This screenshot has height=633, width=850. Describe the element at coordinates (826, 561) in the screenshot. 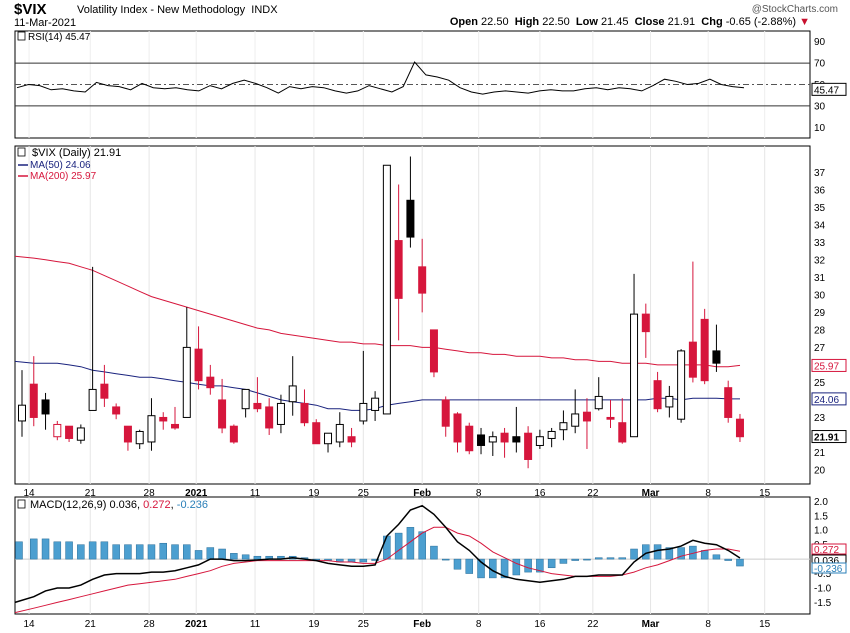

I see `macd-last-value-label: 0.036` at that location.